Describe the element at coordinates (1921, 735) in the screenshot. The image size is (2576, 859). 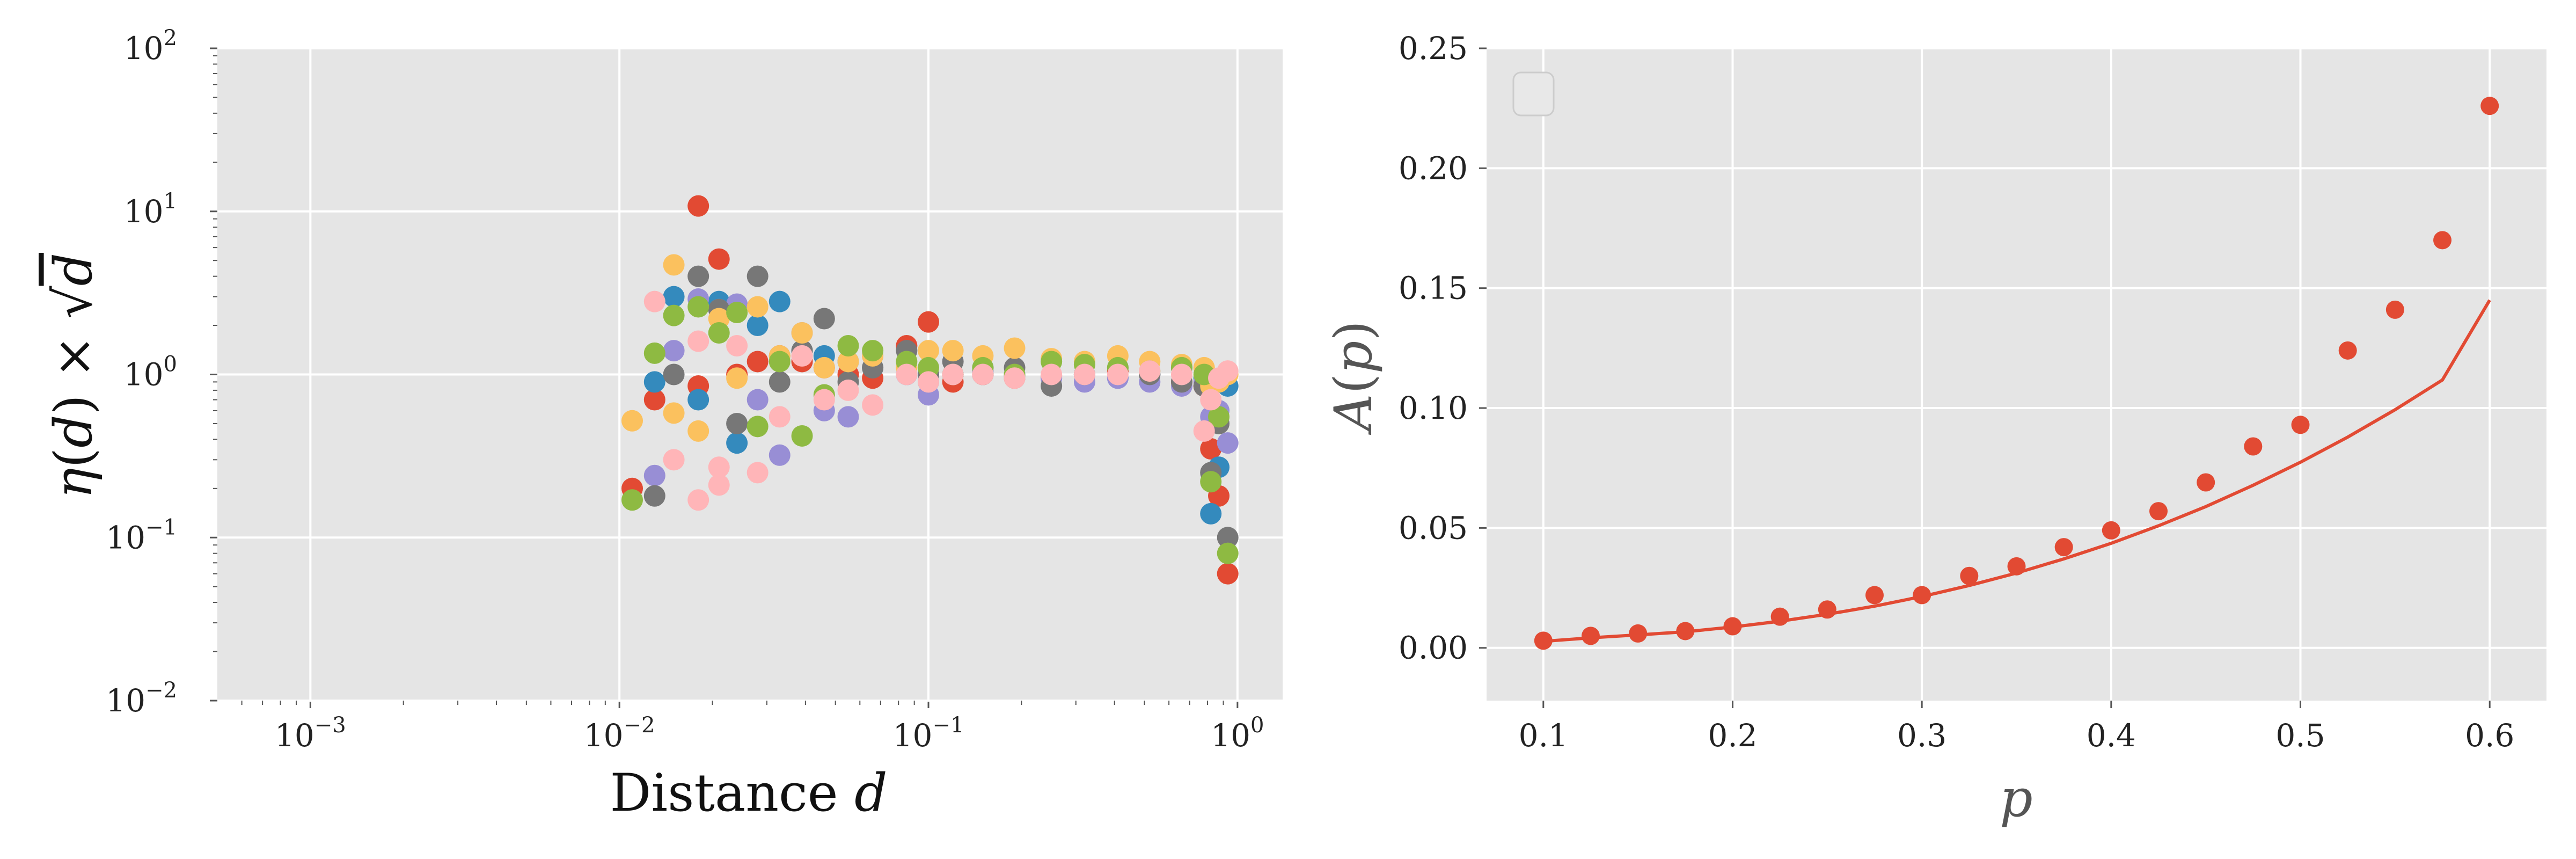
I see `right-x-tick-label: 0.3` at that location.